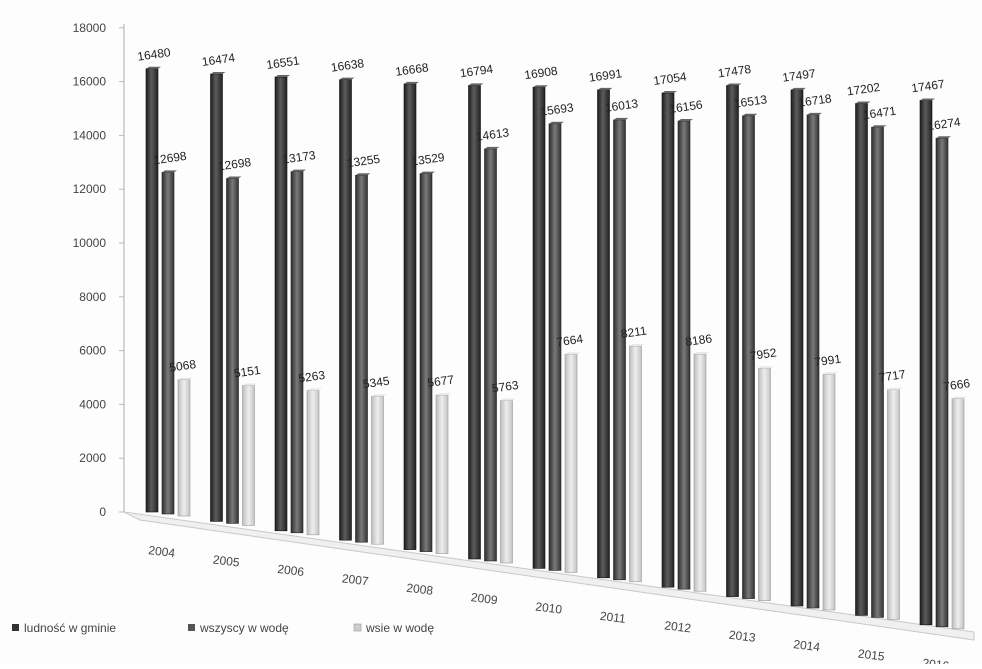 The height and width of the screenshot is (669, 982). What do you see at coordinates (90, 189) in the screenshot?
I see `y-tick-label: 12000` at bounding box center [90, 189].